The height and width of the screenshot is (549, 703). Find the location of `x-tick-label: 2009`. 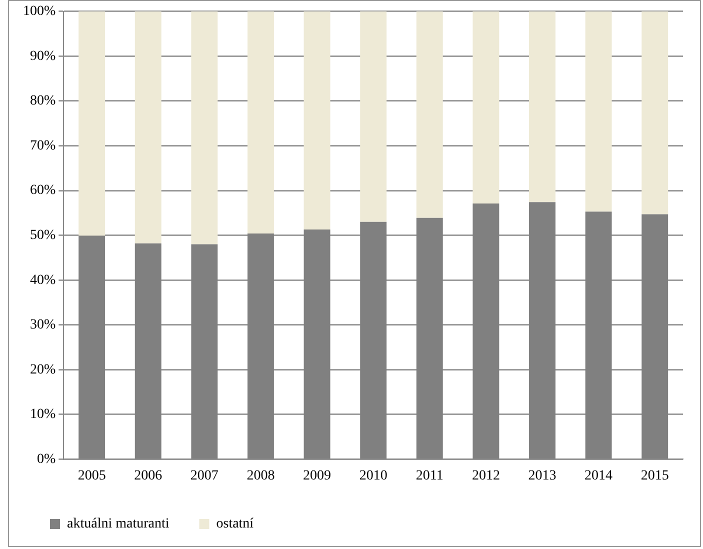

x-tick-label: 2009 is located at coordinates (317, 476).